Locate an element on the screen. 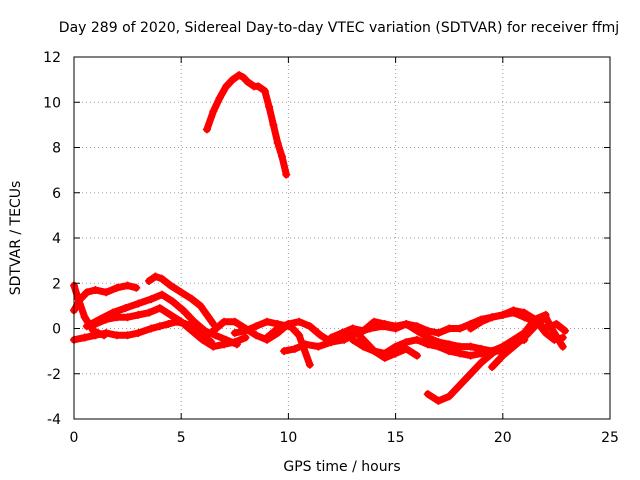 This screenshot has height=480, width=640. x-tick-label: 0 is located at coordinates (74, 438).